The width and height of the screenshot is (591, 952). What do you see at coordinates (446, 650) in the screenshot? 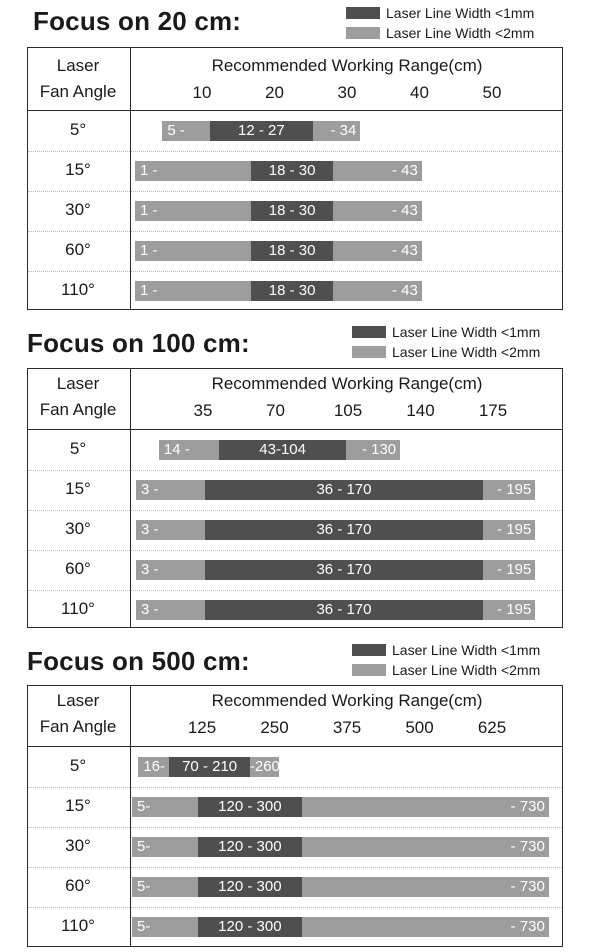
I see `legend-dark: Laser Line Width <1mm` at bounding box center [446, 650].